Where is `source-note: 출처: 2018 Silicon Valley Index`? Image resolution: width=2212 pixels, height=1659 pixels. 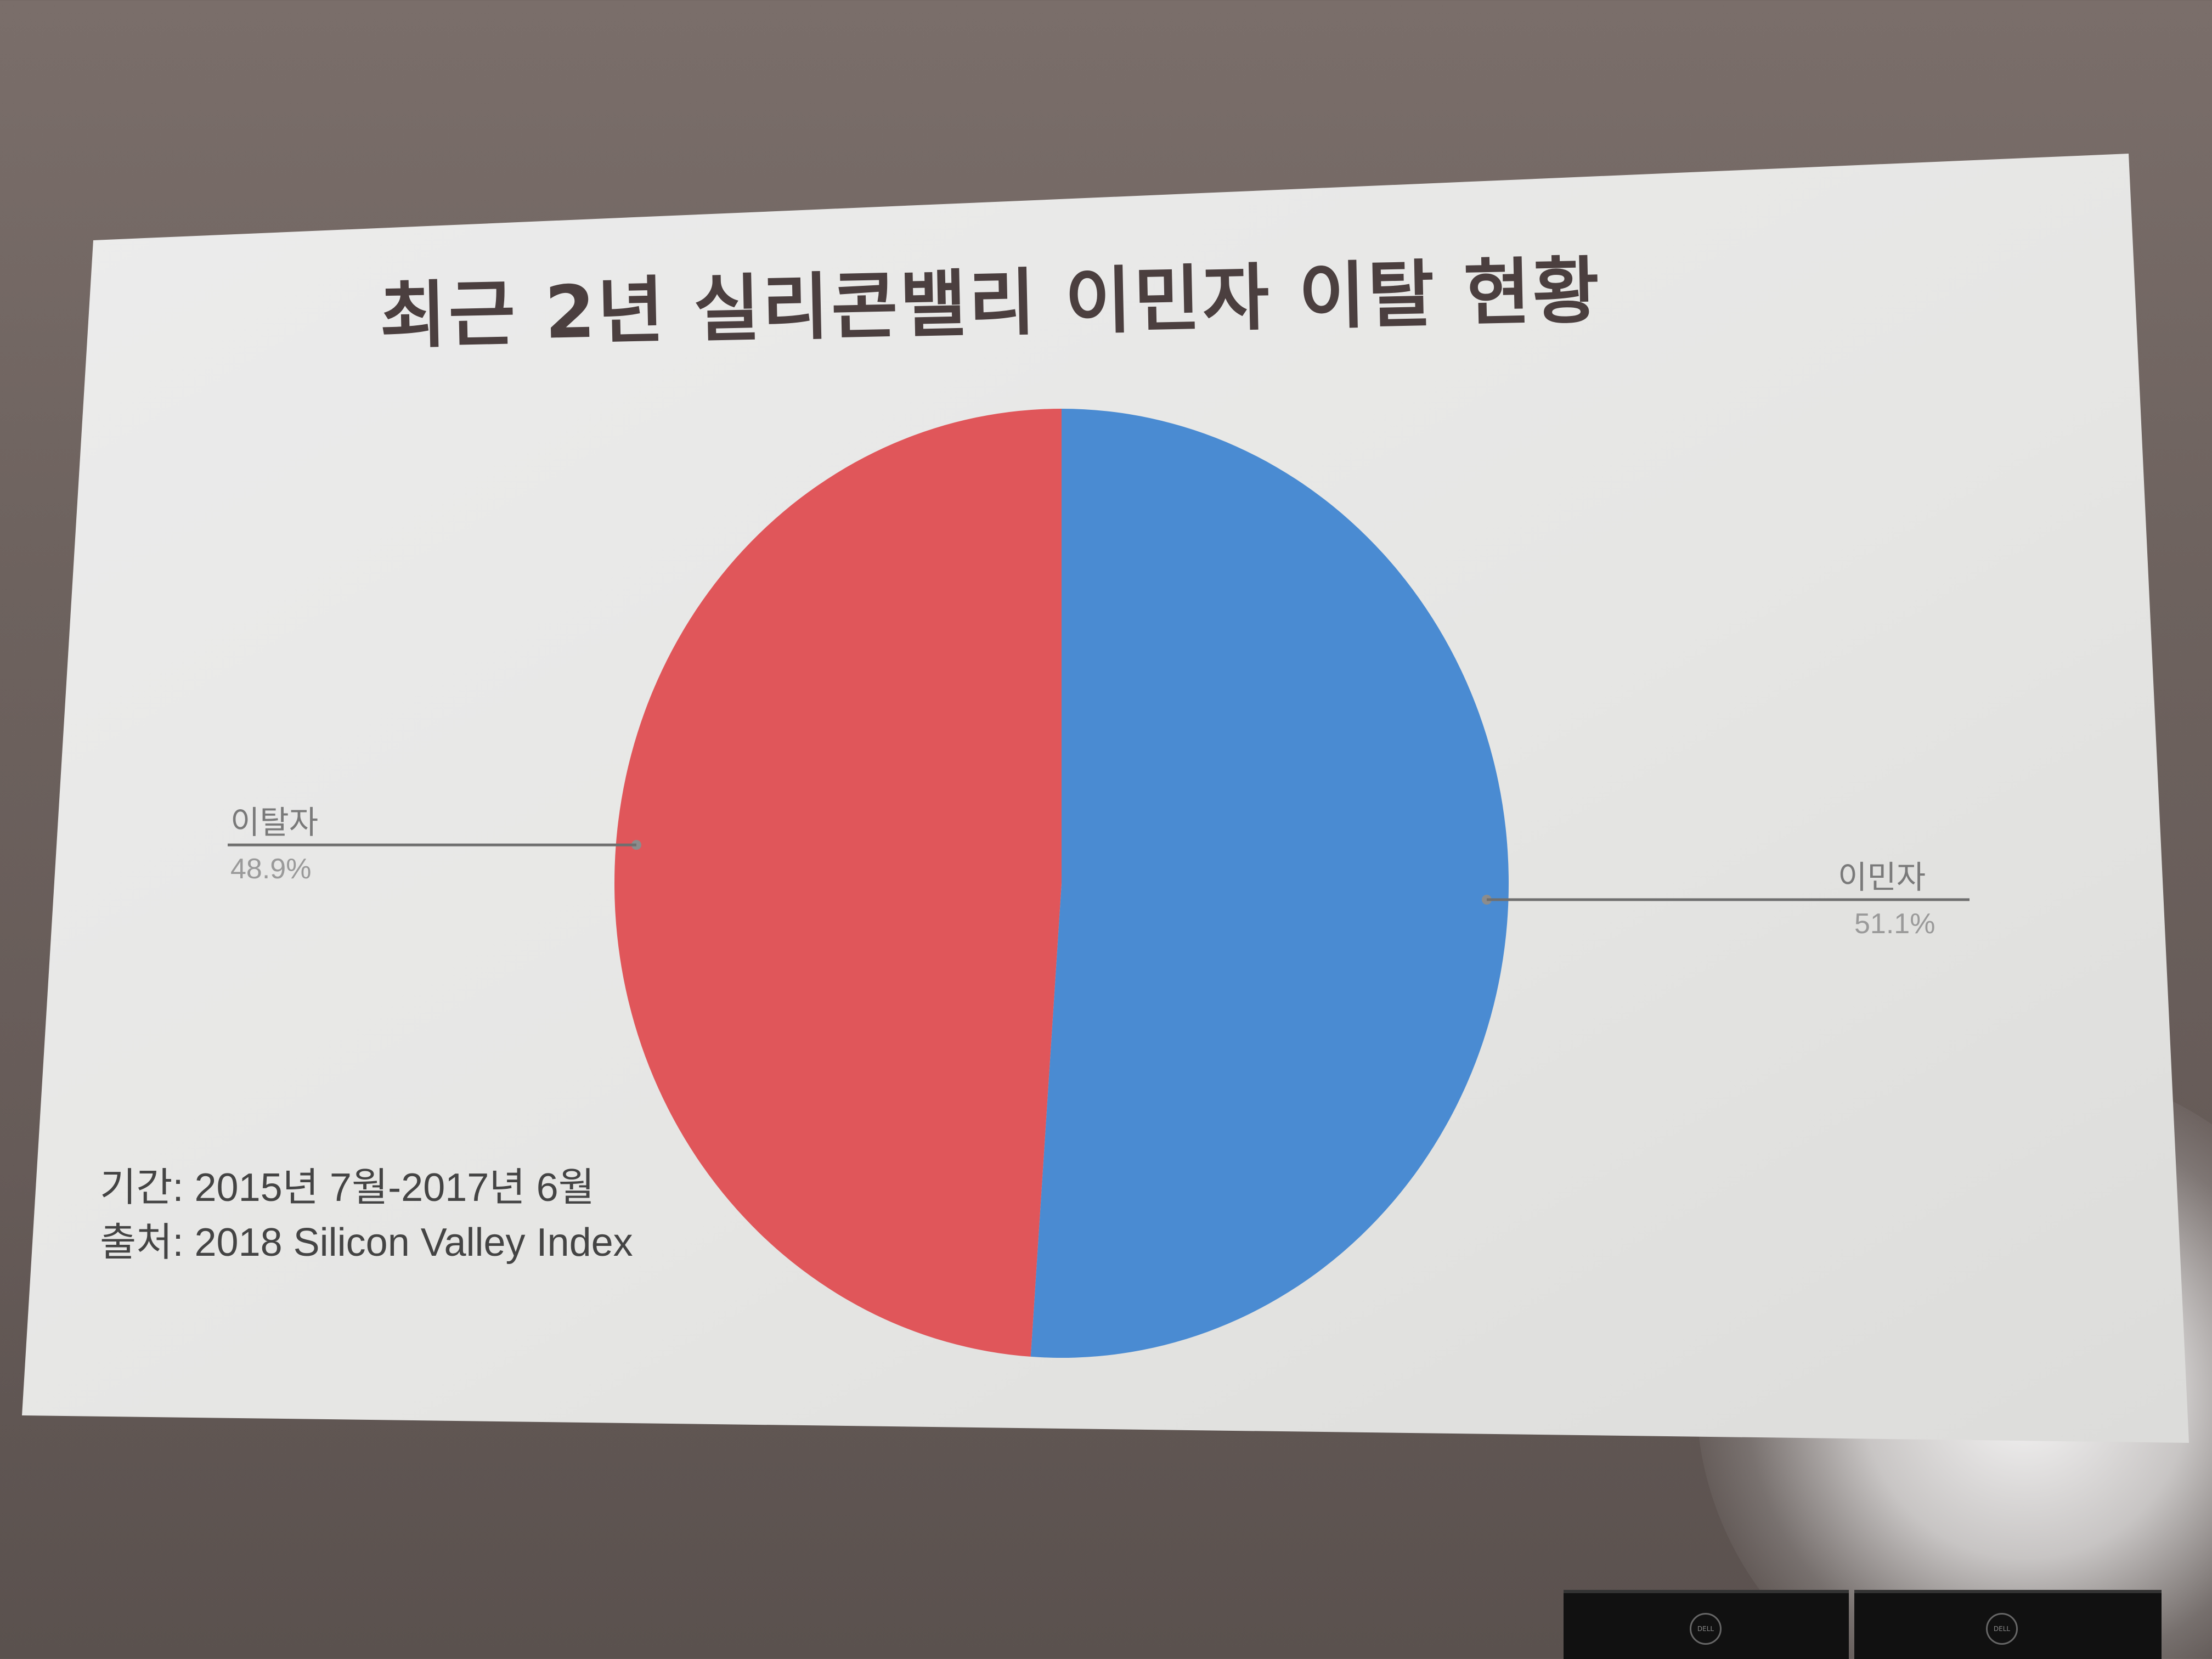 source-note: 출처: 2018 Silicon Valley Index is located at coordinates (367, 1243).